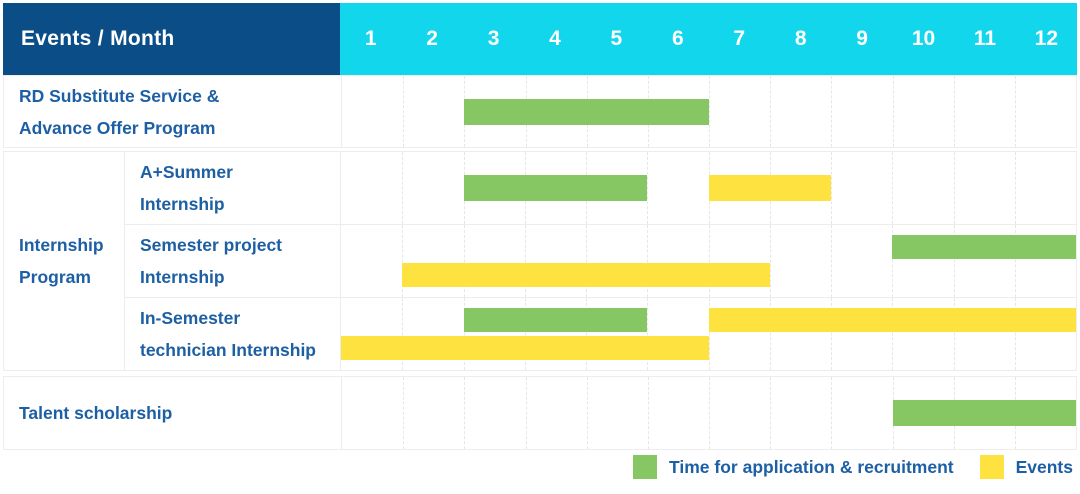 This screenshot has width=1080, height=494. I want to click on chart-cell-in-semester-technician, so click(708, 334).